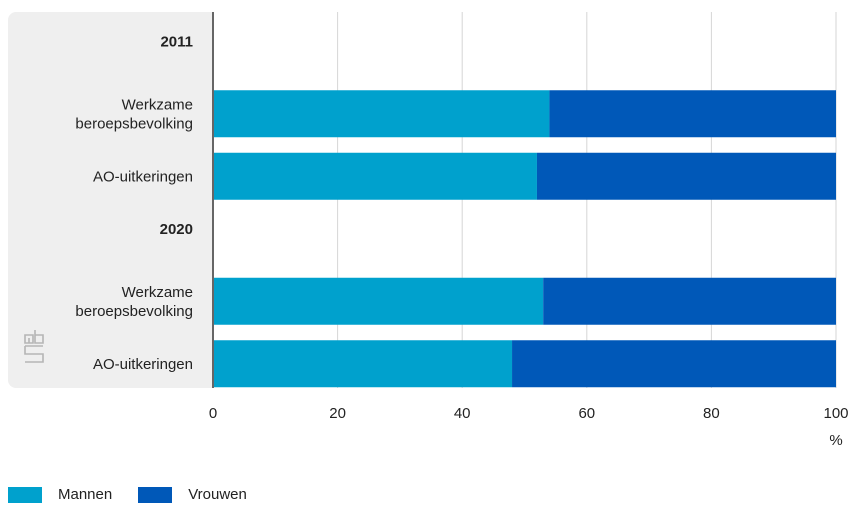 This screenshot has width=851, height=506. Describe the element at coordinates (85, 494) in the screenshot. I see `legend-label-mannen: Mannen` at that location.